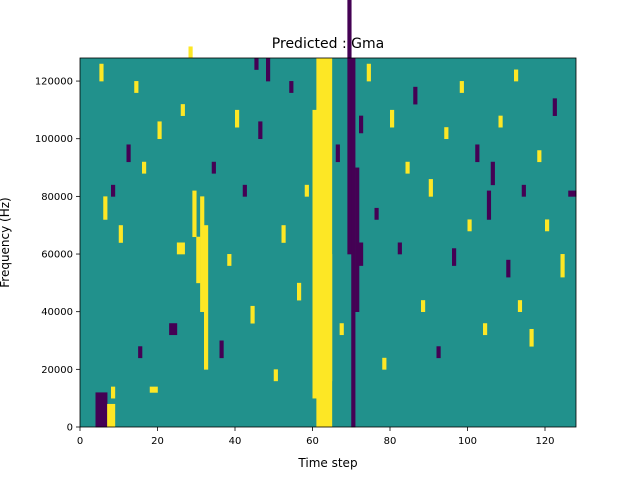  What do you see at coordinates (467, 441) in the screenshot?
I see `x-tick-label: 100` at bounding box center [467, 441].